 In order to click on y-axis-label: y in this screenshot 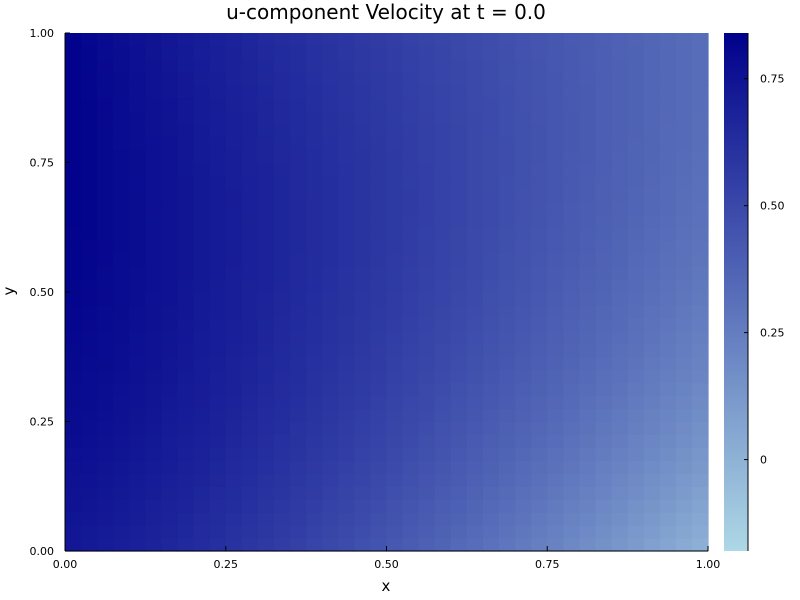, I will do `click(9, 290)`.